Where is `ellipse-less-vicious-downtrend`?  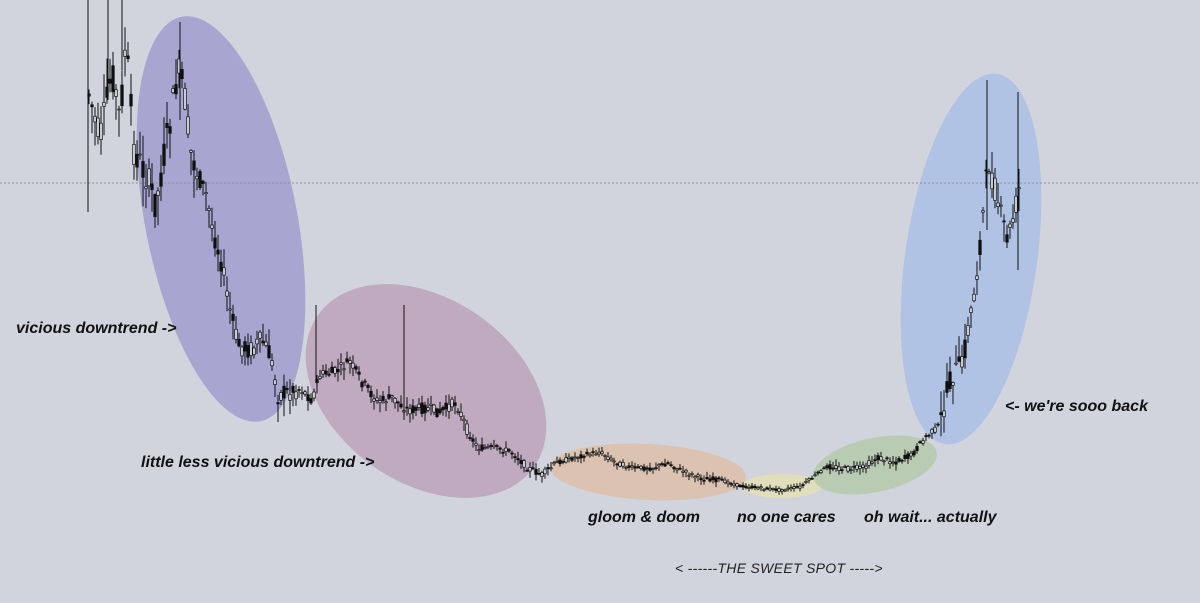
ellipse-less-vicious-downtrend is located at coordinates (426, 391).